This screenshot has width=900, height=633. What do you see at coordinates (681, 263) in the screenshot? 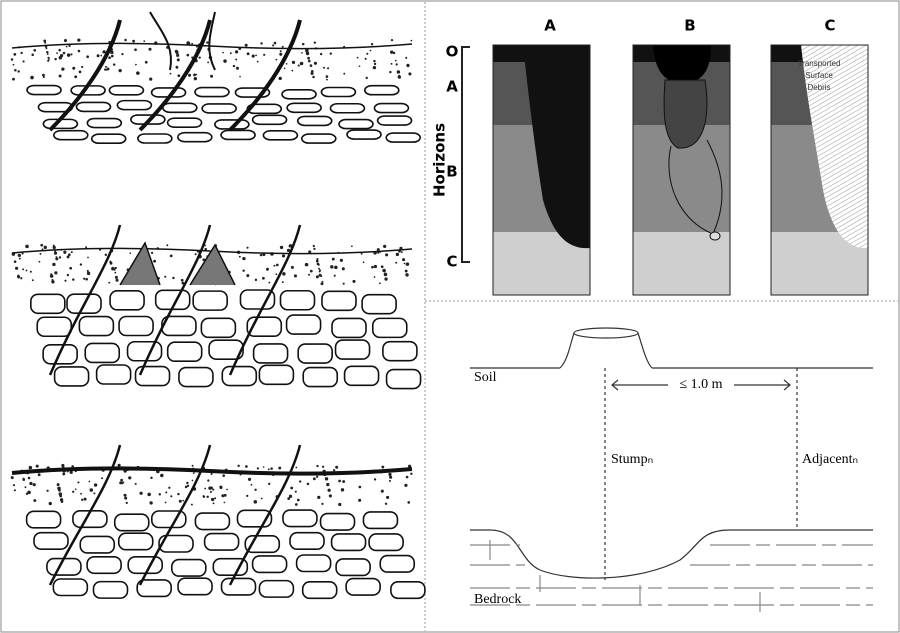
I see `horizon-layer` at bounding box center [681, 263].